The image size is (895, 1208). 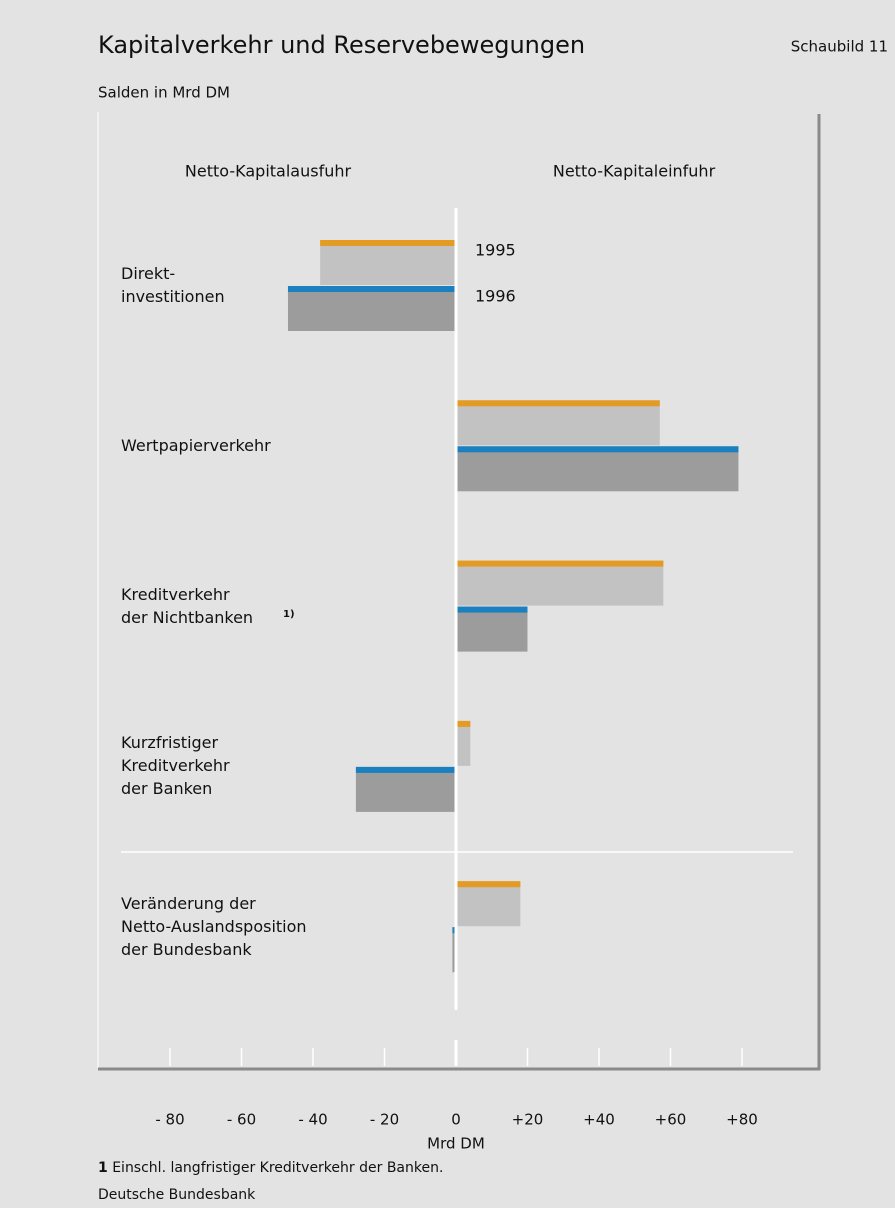 I want to click on x-tick-label: +20, so click(x=528, y=1120).